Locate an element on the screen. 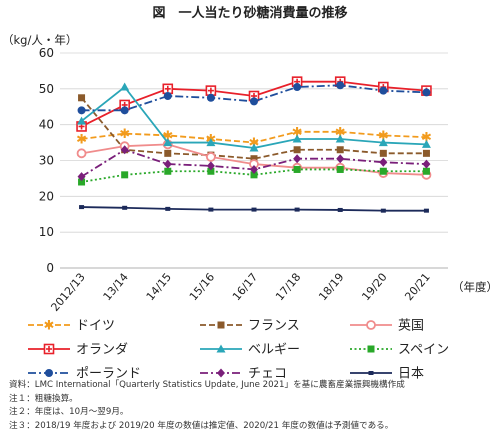  legend-label: ベルギー is located at coordinates (274, 350).